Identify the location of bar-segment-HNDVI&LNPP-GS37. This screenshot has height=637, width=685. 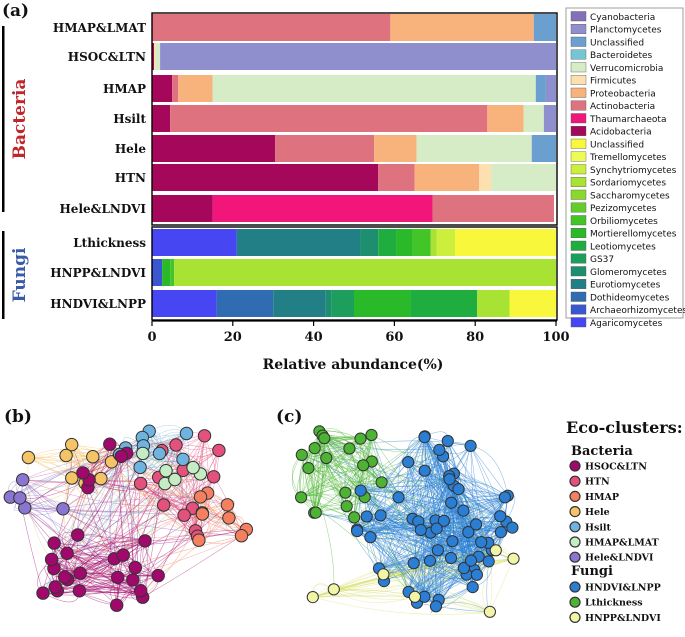
(342, 303).